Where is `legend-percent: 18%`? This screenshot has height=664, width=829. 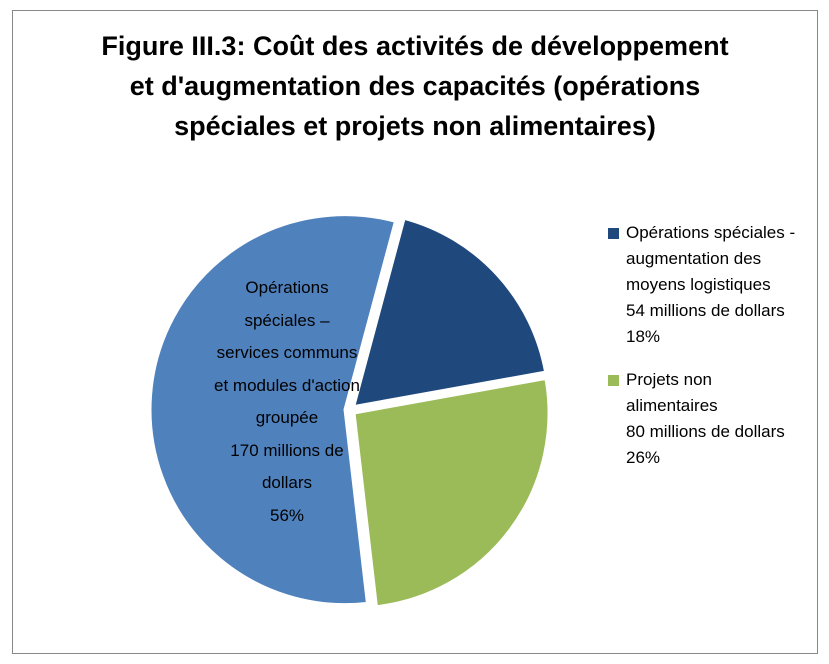
legend-percent: 18% is located at coordinates (643, 336).